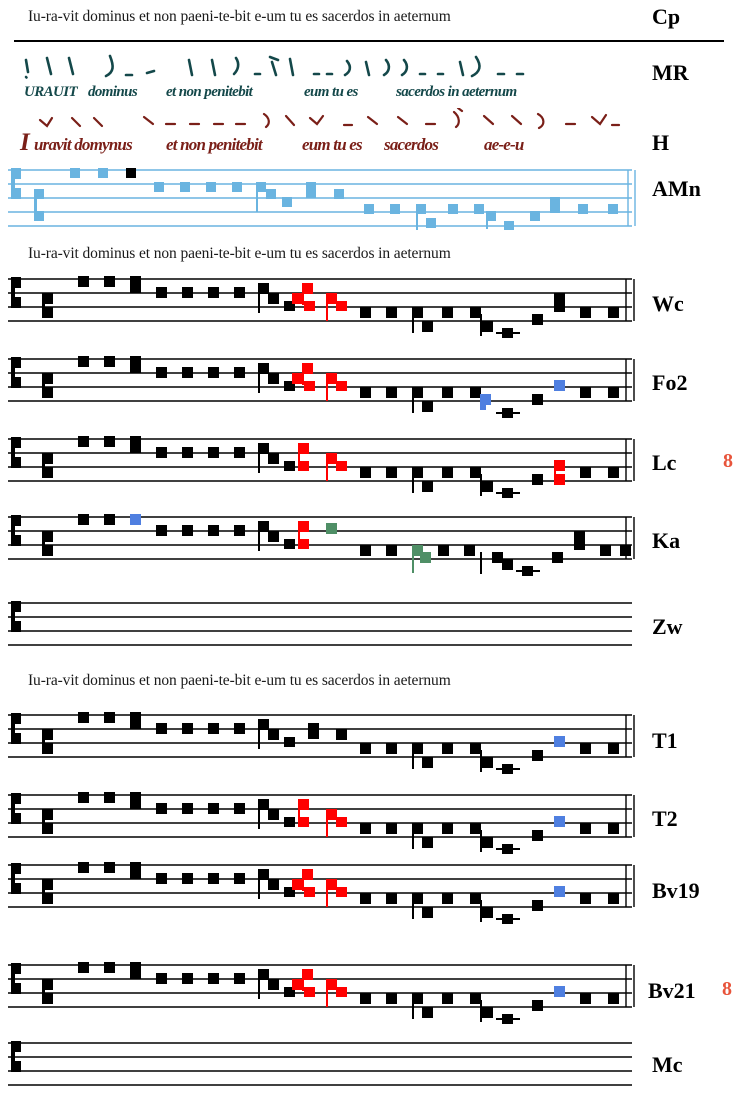 The image size is (743, 1120). What do you see at coordinates (727, 989) in the screenshot?
I see `mode-number-bv21: 8` at bounding box center [727, 989].